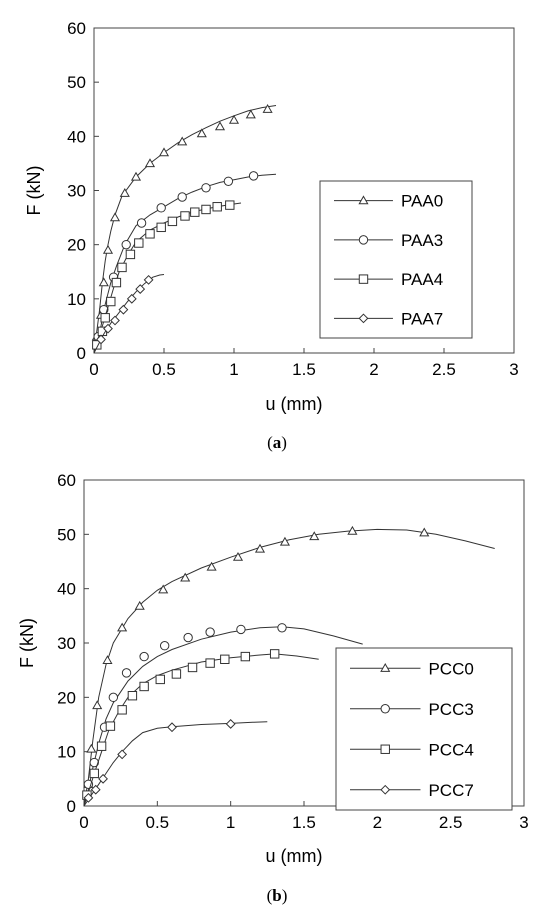  I want to click on series-PAA7, so click(129, 314).